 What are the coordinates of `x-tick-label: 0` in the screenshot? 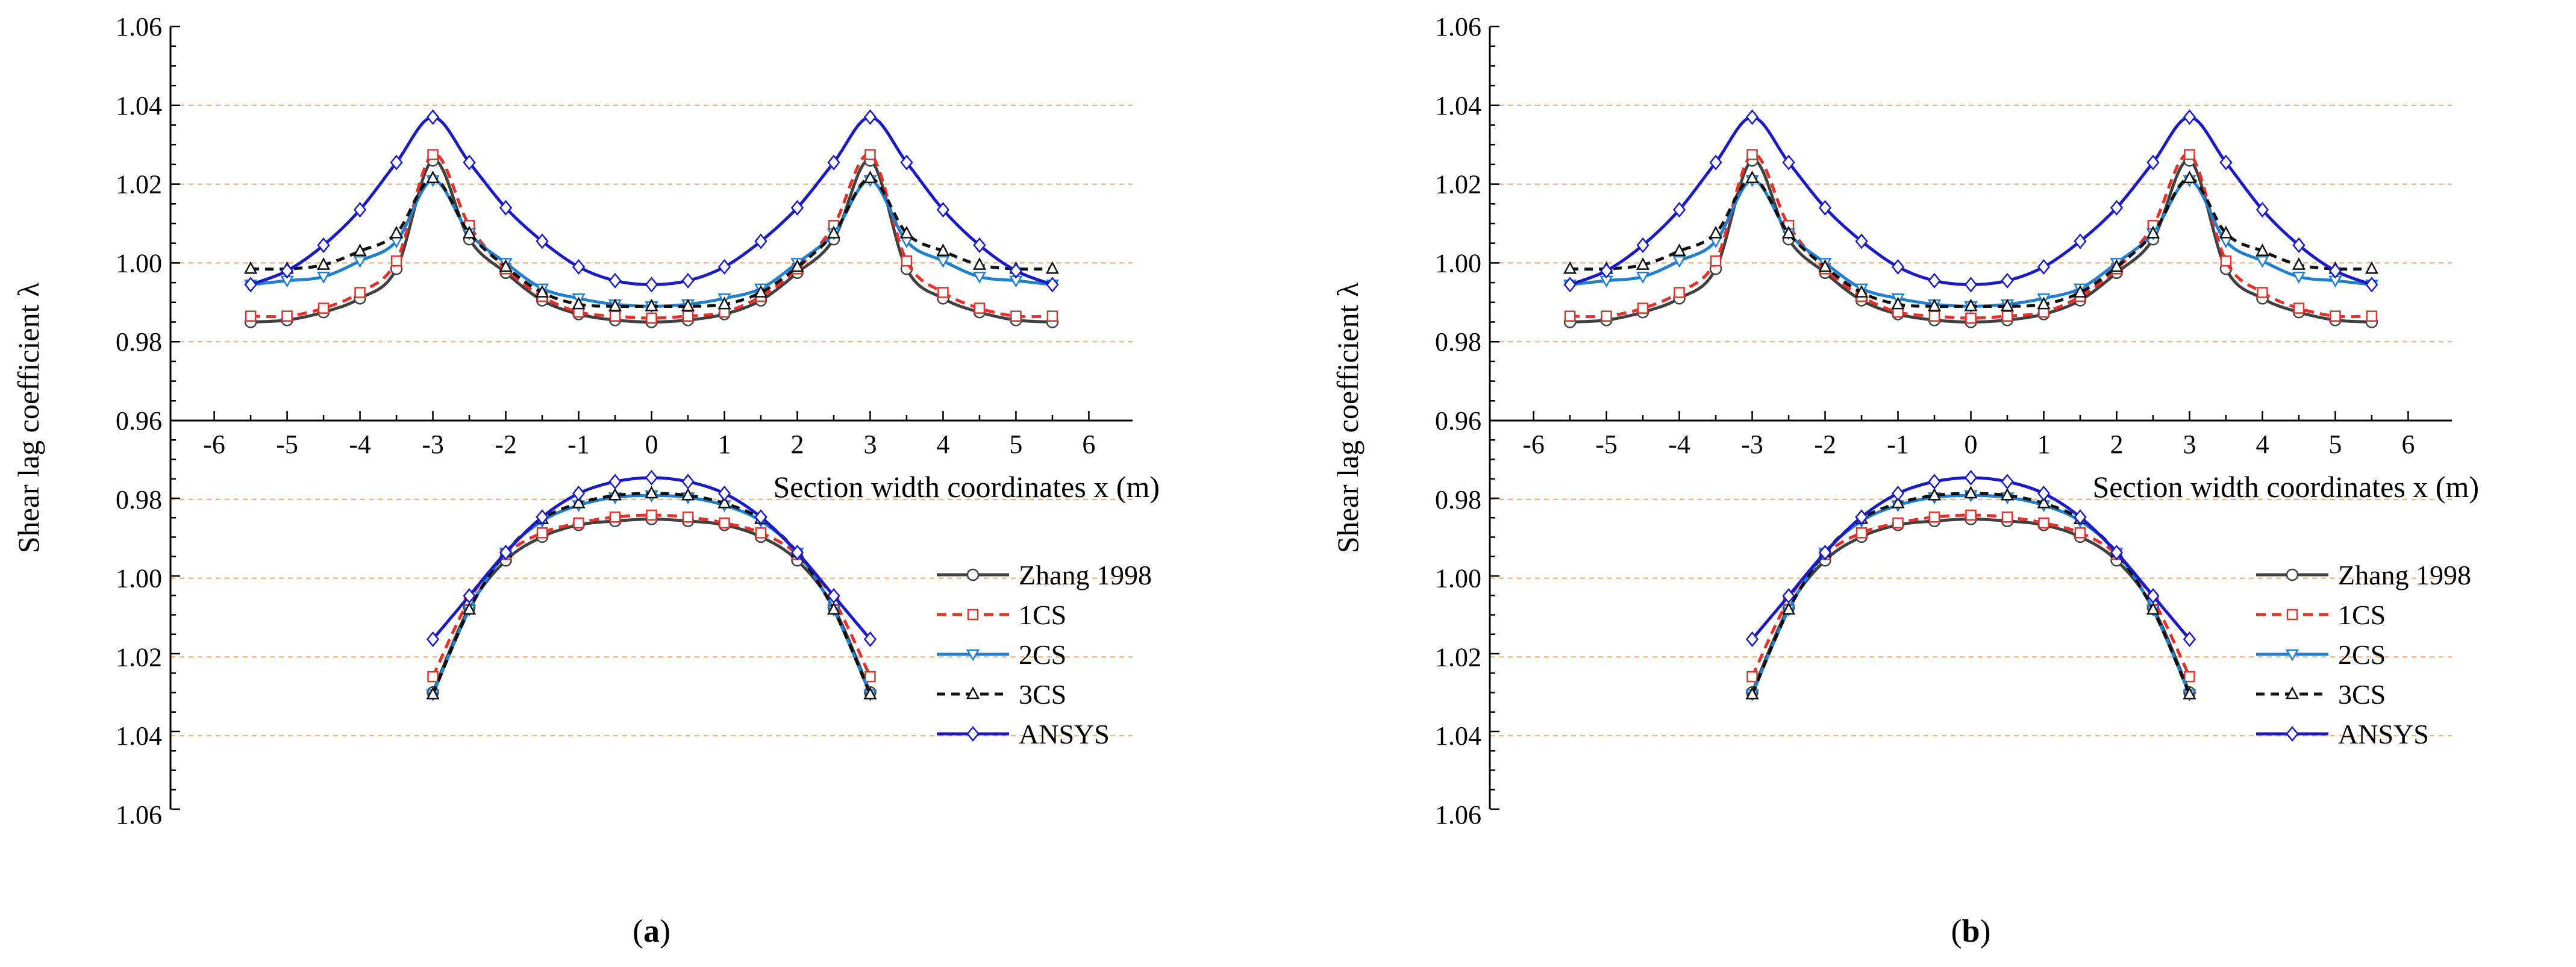 It's located at (651, 445).